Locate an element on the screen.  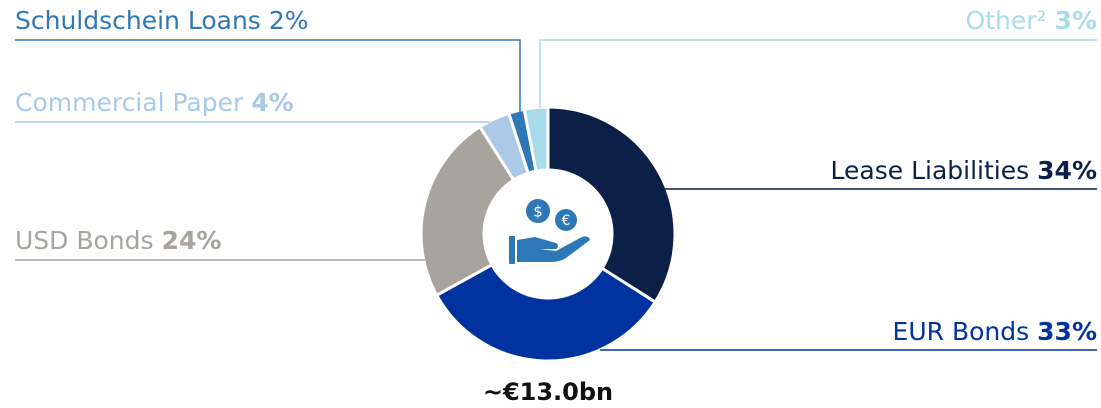
donut-hole is located at coordinates (548, 234).